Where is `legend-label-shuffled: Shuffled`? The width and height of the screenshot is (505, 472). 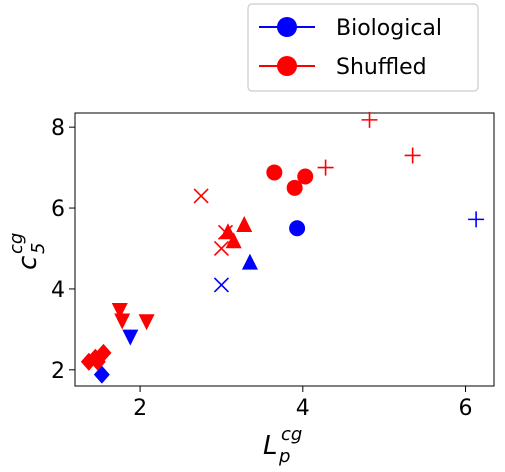 legend-label-shuffled: Shuffled is located at coordinates (381, 67).